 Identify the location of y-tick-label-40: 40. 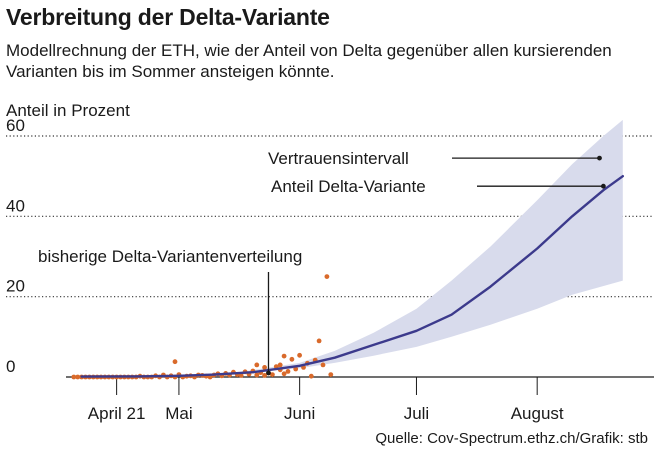
(15, 205).